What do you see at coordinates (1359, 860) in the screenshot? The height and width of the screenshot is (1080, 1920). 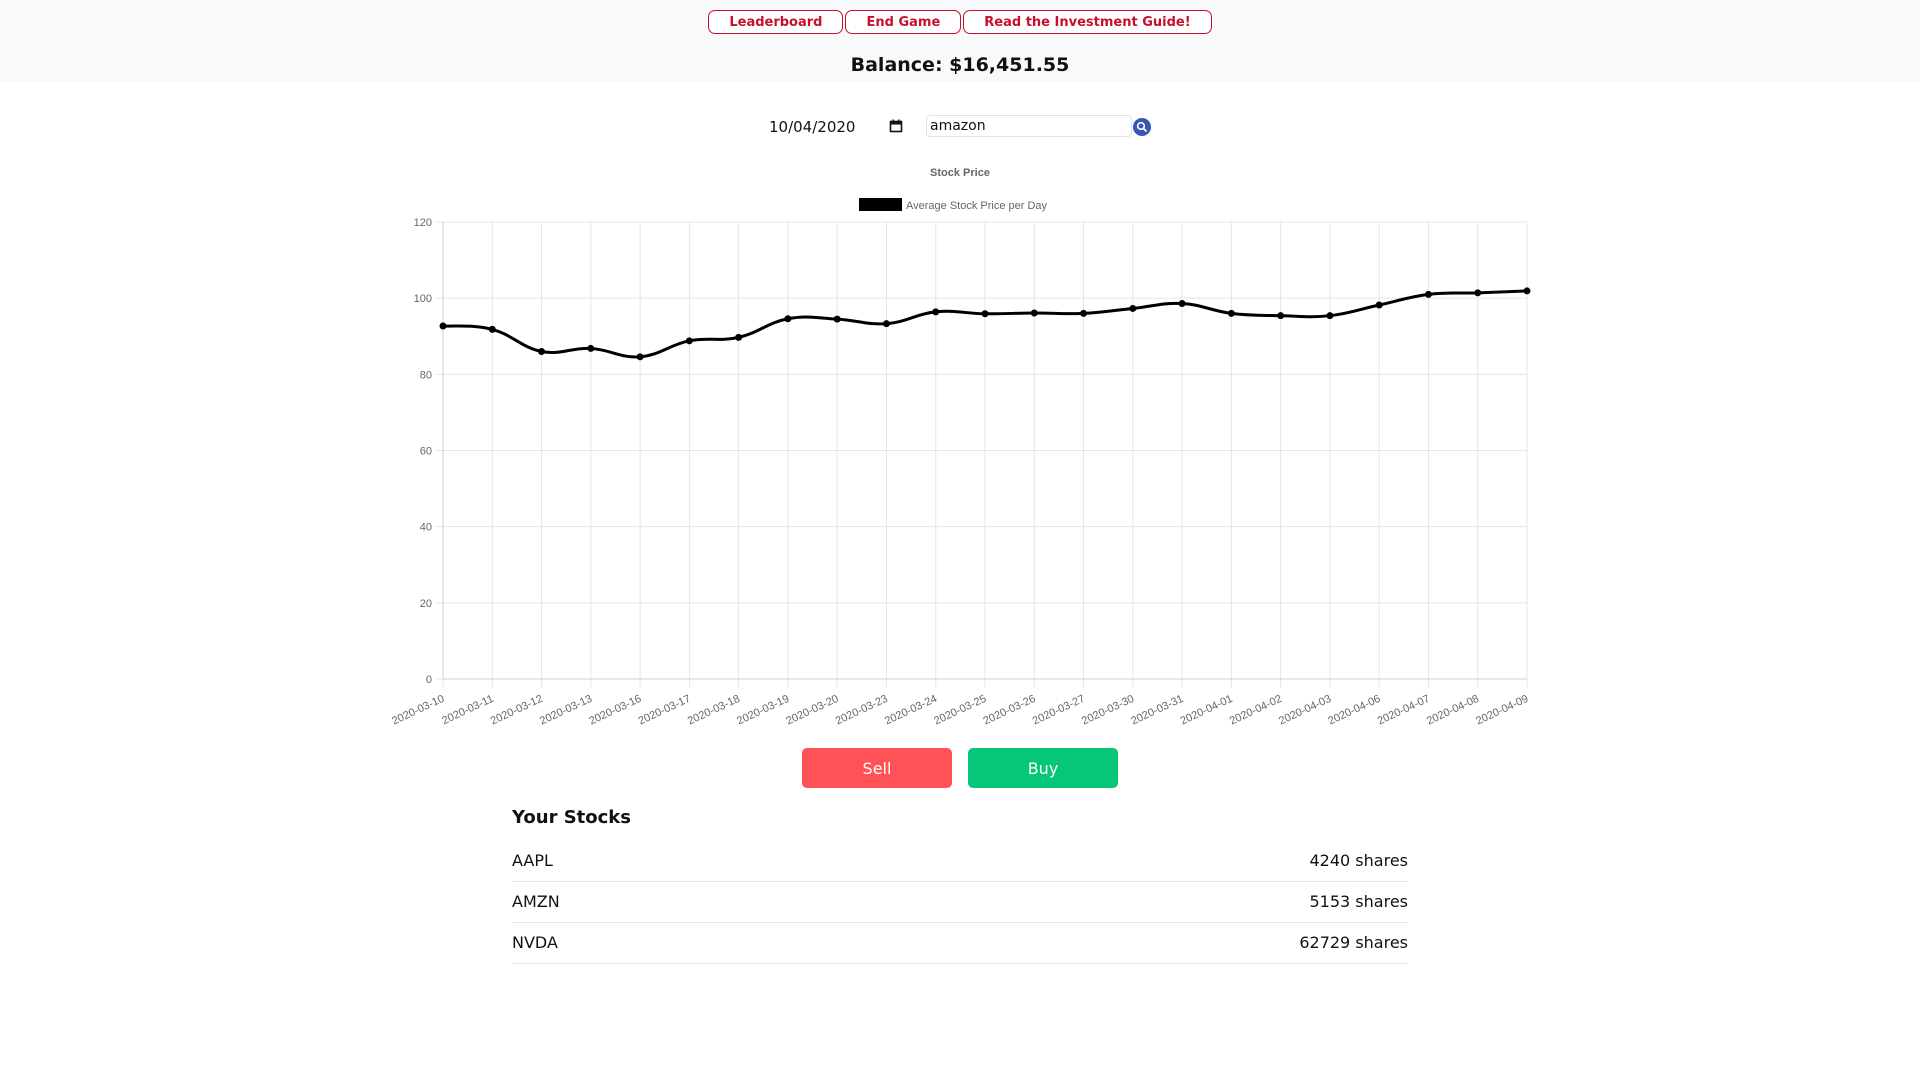 I see `stock-shares: 4240 shares` at bounding box center [1359, 860].